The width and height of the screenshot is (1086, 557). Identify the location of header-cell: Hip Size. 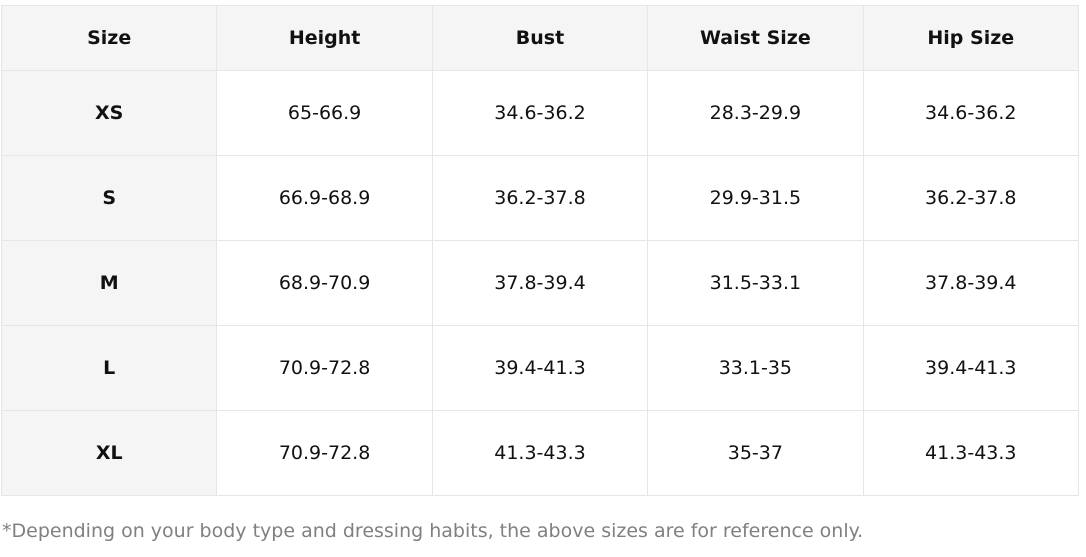
(971, 38).